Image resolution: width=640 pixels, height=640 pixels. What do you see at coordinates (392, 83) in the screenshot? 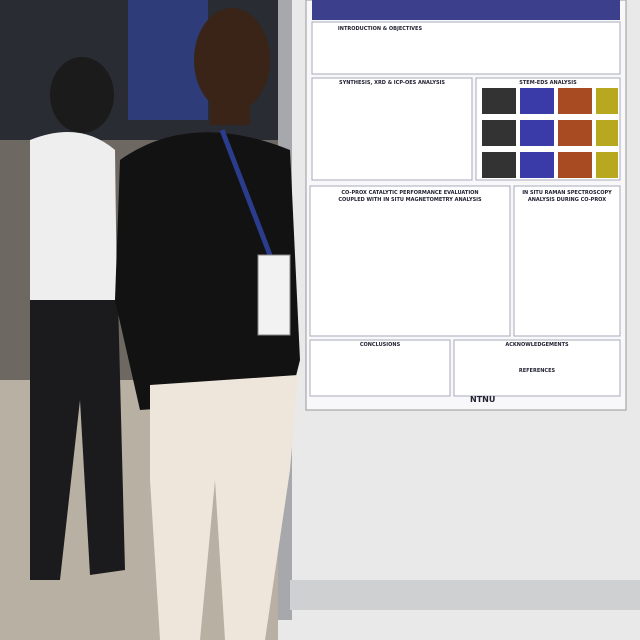
I see `section-title: SYNTHESIS, XRD & ICP-OES ANALYSIS` at bounding box center [392, 83].